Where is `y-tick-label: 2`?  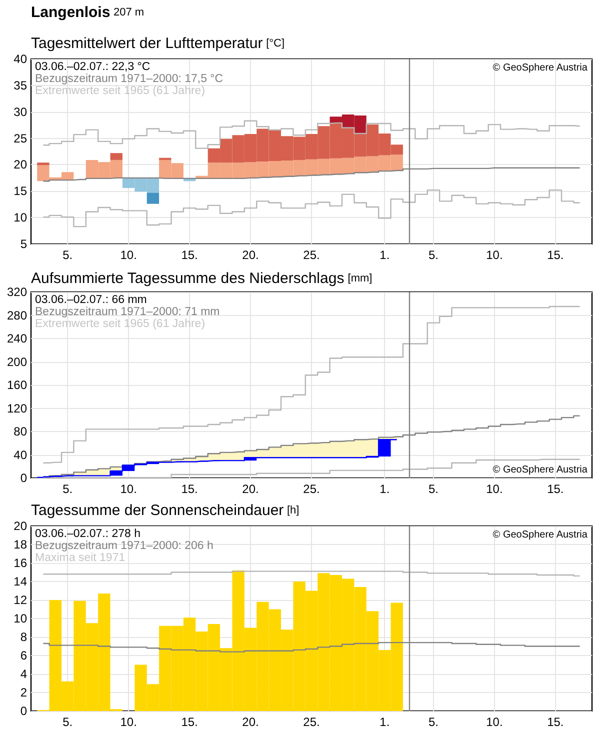 y-tick-label: 2 is located at coordinates (24, 693).